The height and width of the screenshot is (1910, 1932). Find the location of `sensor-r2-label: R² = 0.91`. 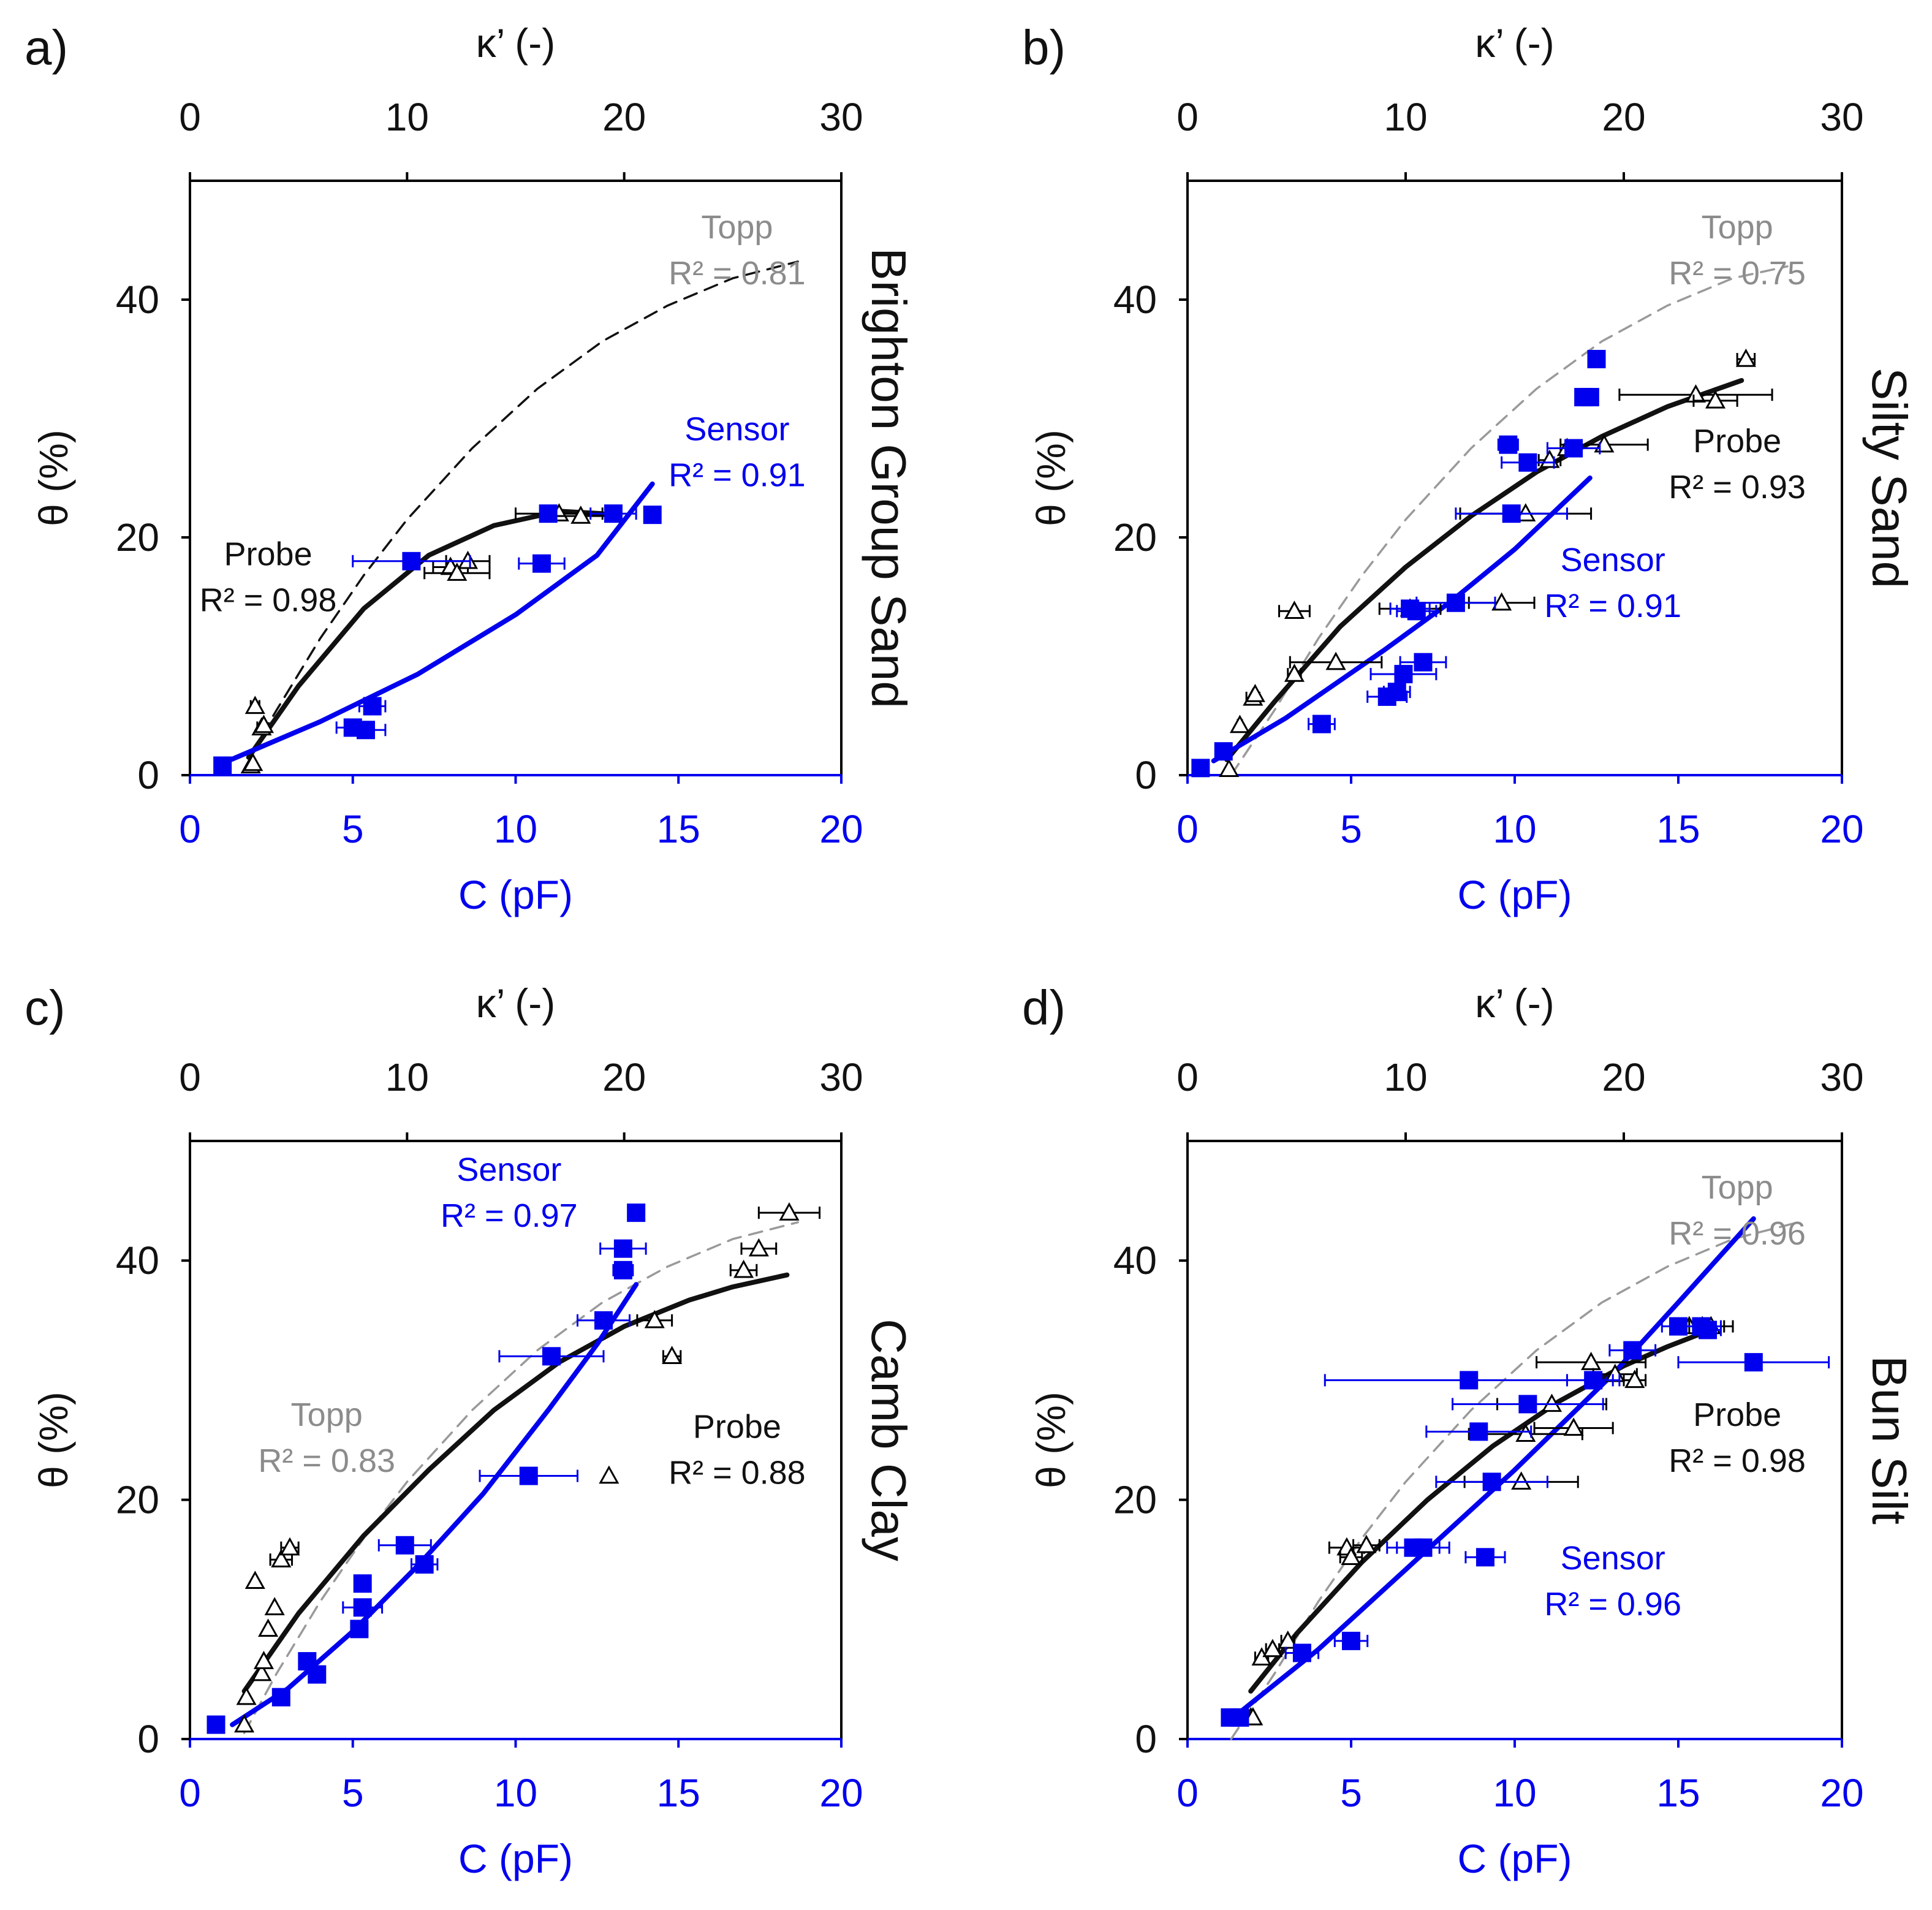

sensor-r2-label: R² = 0.91 is located at coordinates (1612, 606).